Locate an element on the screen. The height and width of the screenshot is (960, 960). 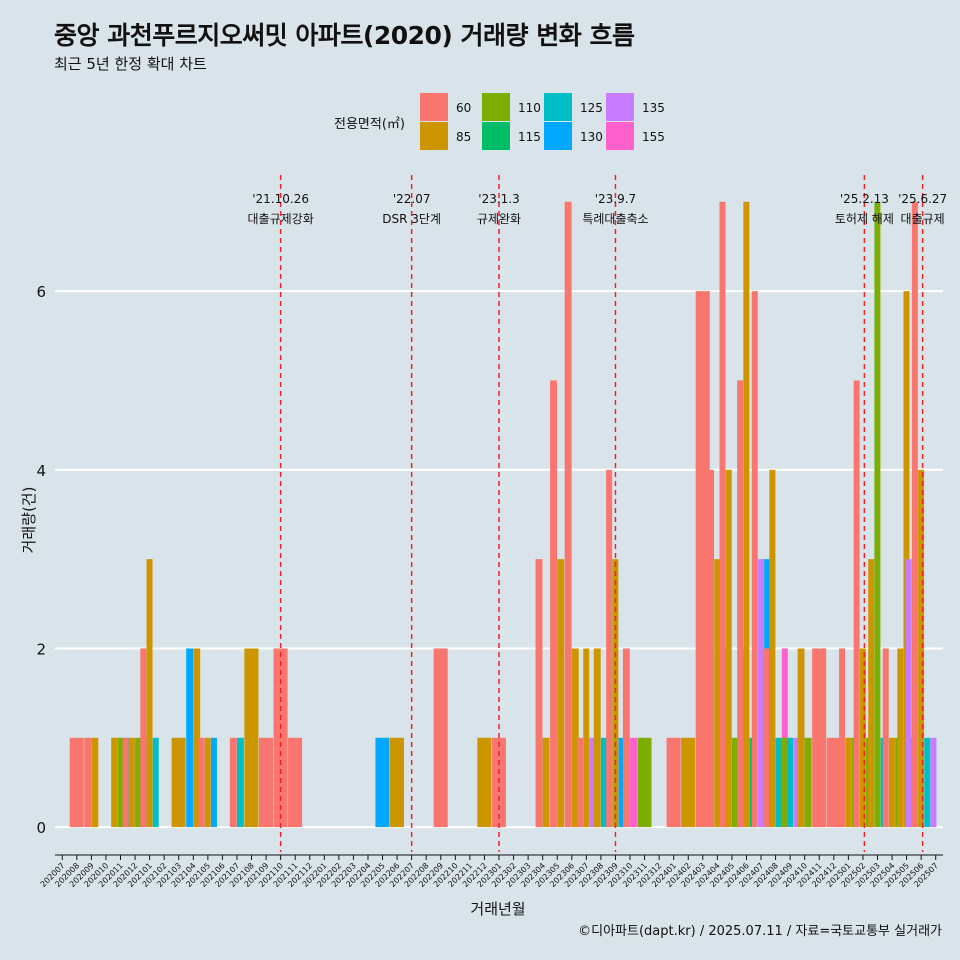
event-label: 대출규제 is located at coordinates (923, 219).